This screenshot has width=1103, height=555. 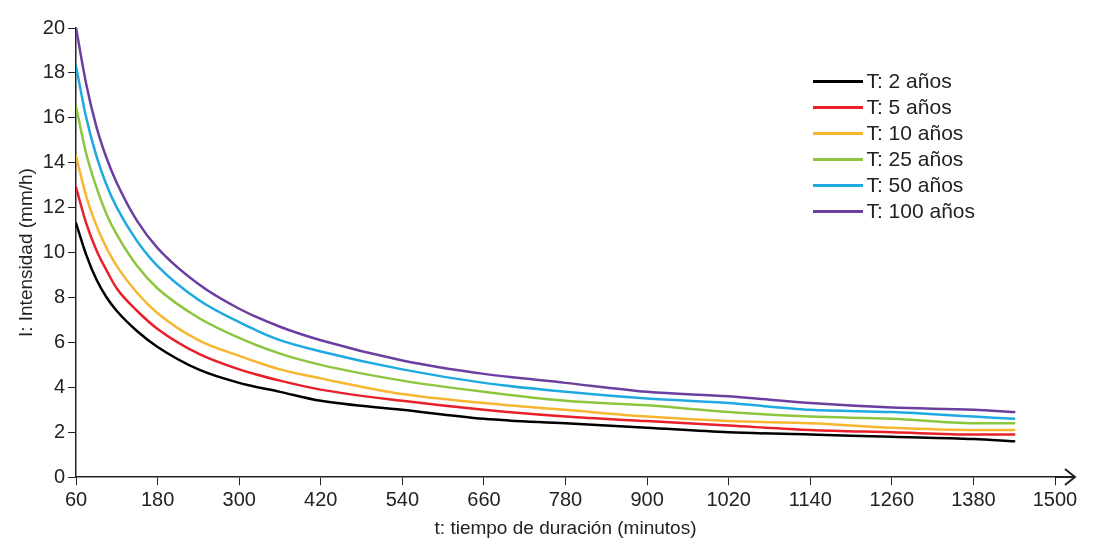 What do you see at coordinates (810, 498) in the screenshot?
I see `x-tick-label: 1140` at bounding box center [810, 498].